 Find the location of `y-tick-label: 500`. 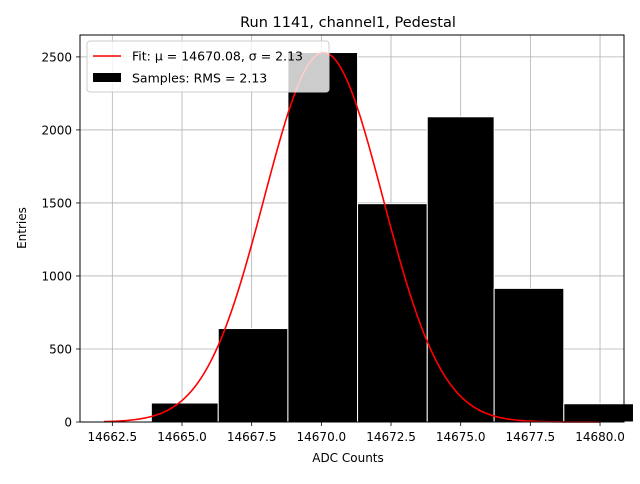

y-tick-label: 500 is located at coordinates (60, 349).